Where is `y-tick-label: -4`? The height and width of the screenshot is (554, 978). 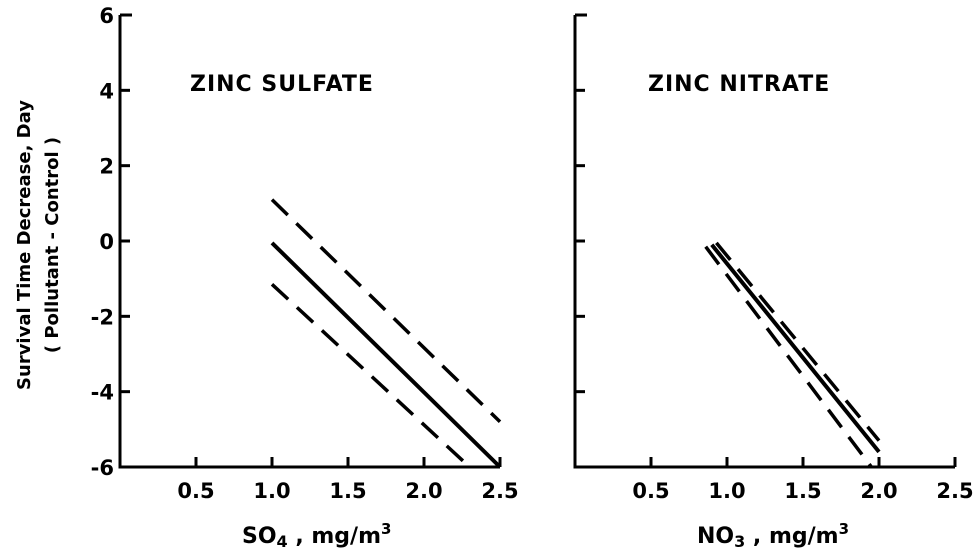 y-tick-label: -4 is located at coordinates (102, 393).